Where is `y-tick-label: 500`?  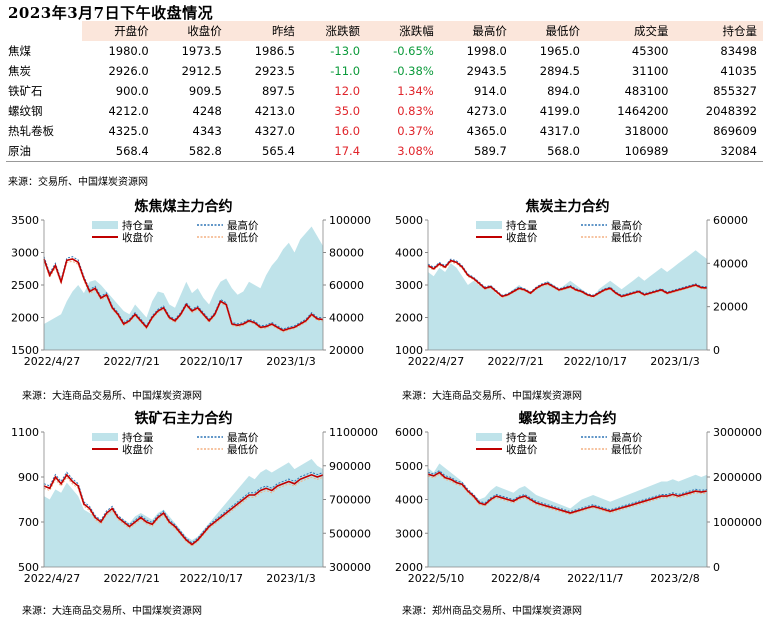 y-tick-label: 500 is located at coordinates (28, 567).